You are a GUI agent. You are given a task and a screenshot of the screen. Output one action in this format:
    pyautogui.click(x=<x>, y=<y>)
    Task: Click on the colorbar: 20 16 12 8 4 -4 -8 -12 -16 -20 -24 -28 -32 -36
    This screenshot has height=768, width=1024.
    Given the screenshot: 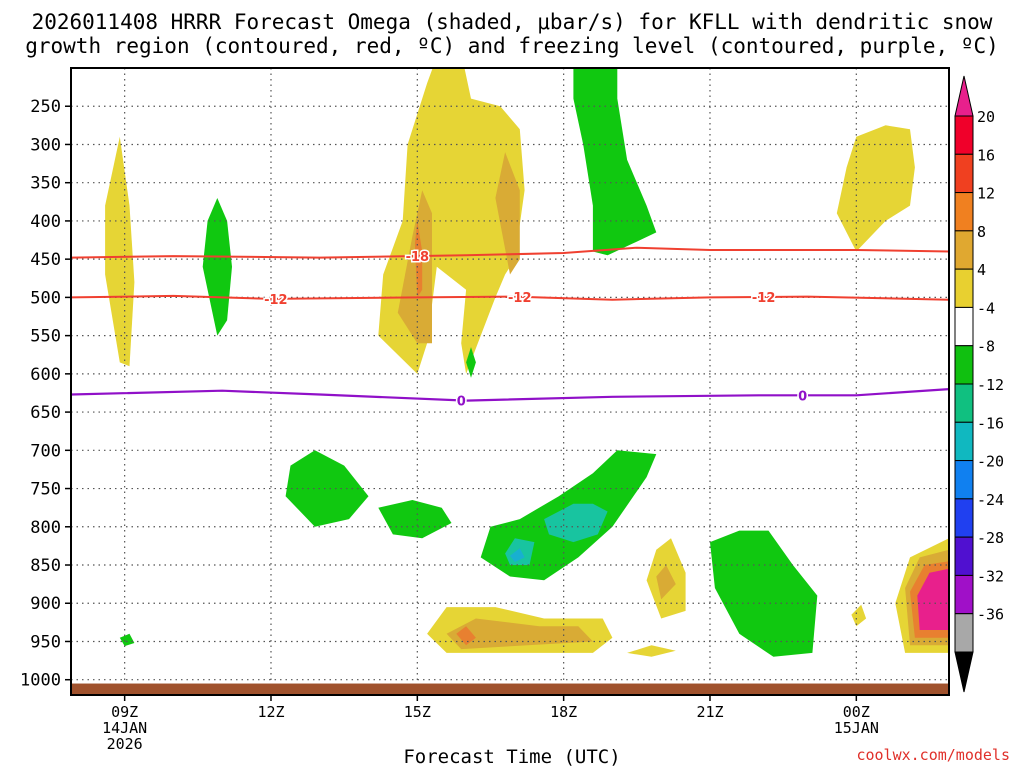 What is the action you would take?
    pyautogui.click(x=979, y=384)
    